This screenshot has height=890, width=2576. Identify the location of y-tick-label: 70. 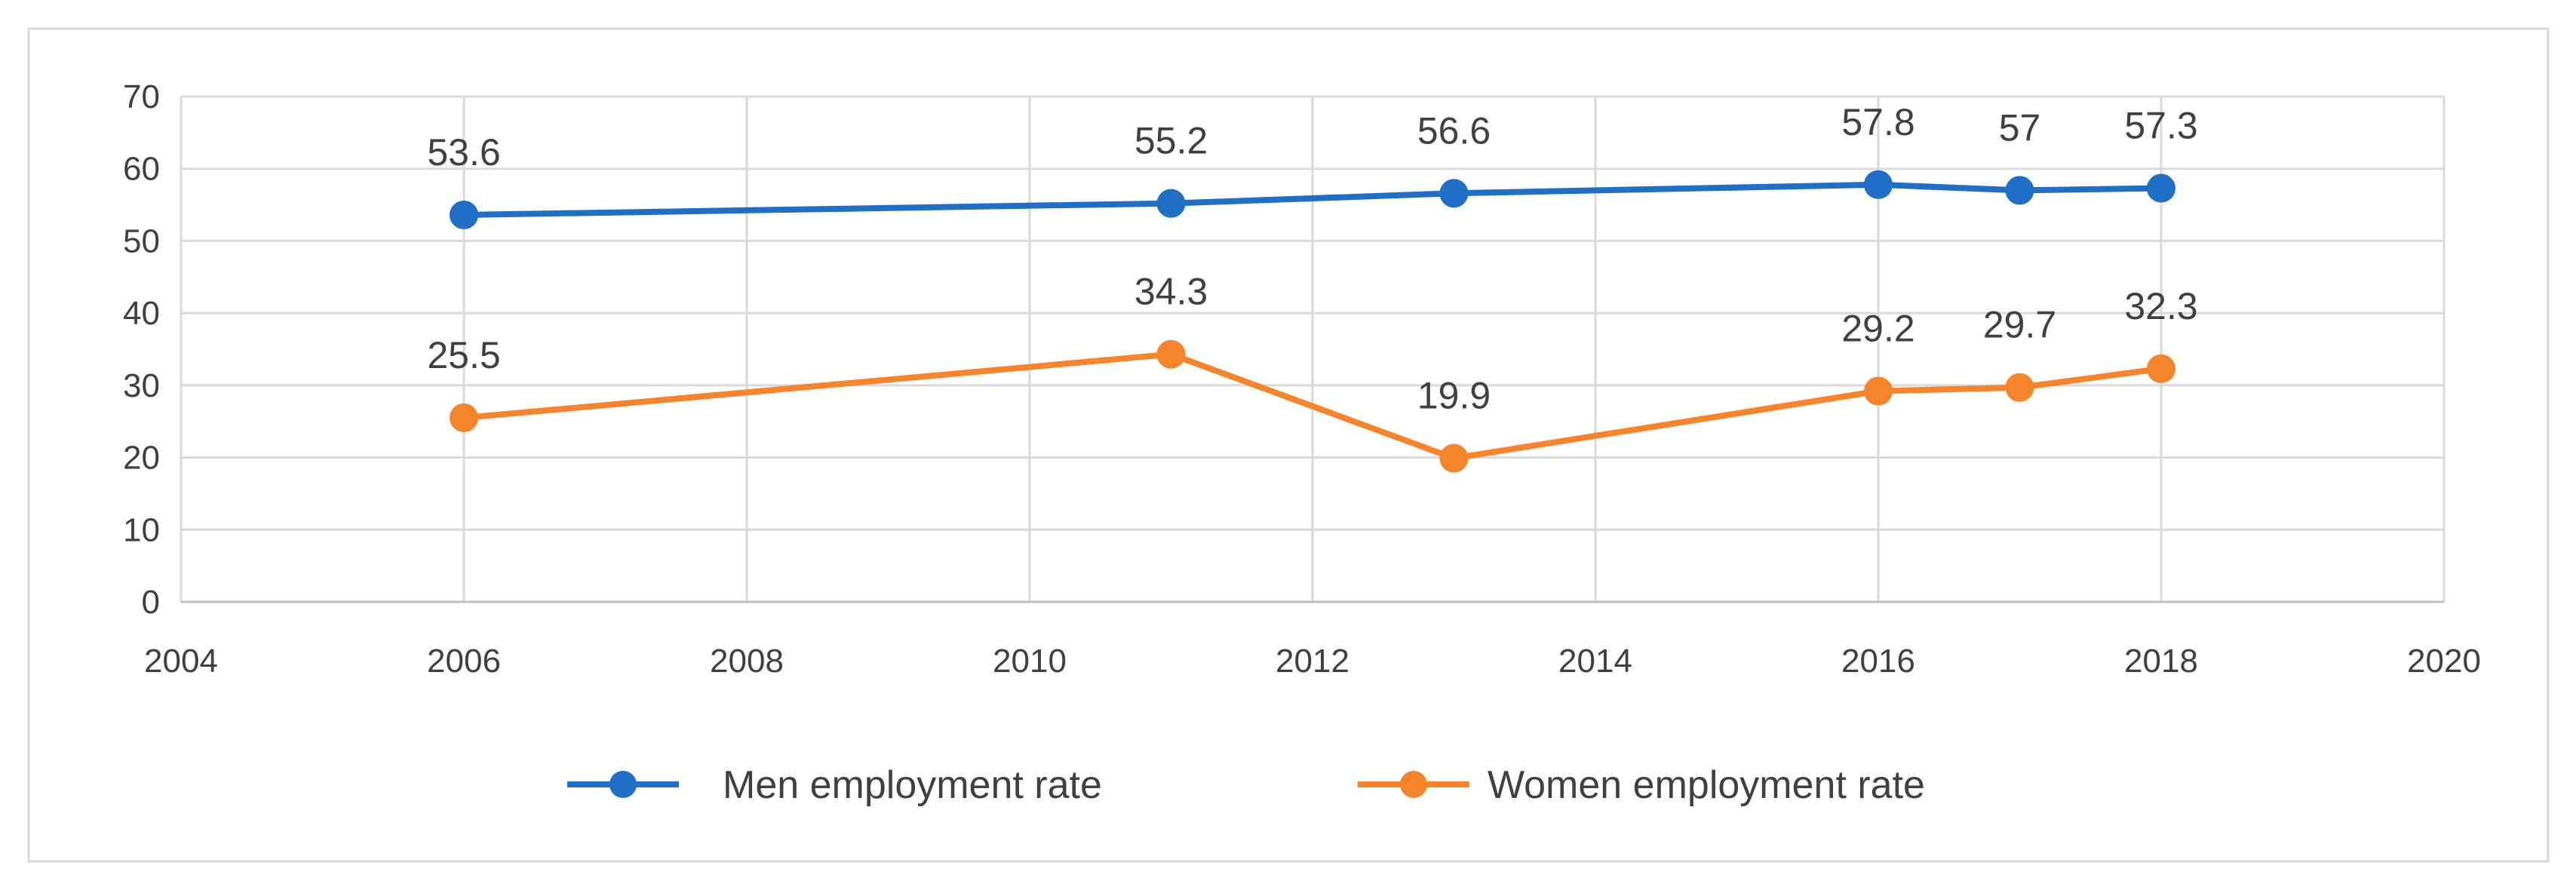
(141, 96).